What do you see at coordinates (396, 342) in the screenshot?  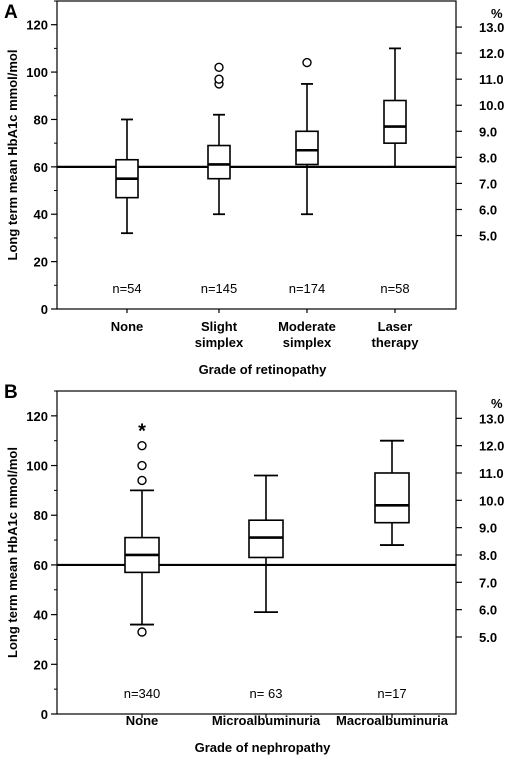 I see `category-label: therapy` at bounding box center [396, 342].